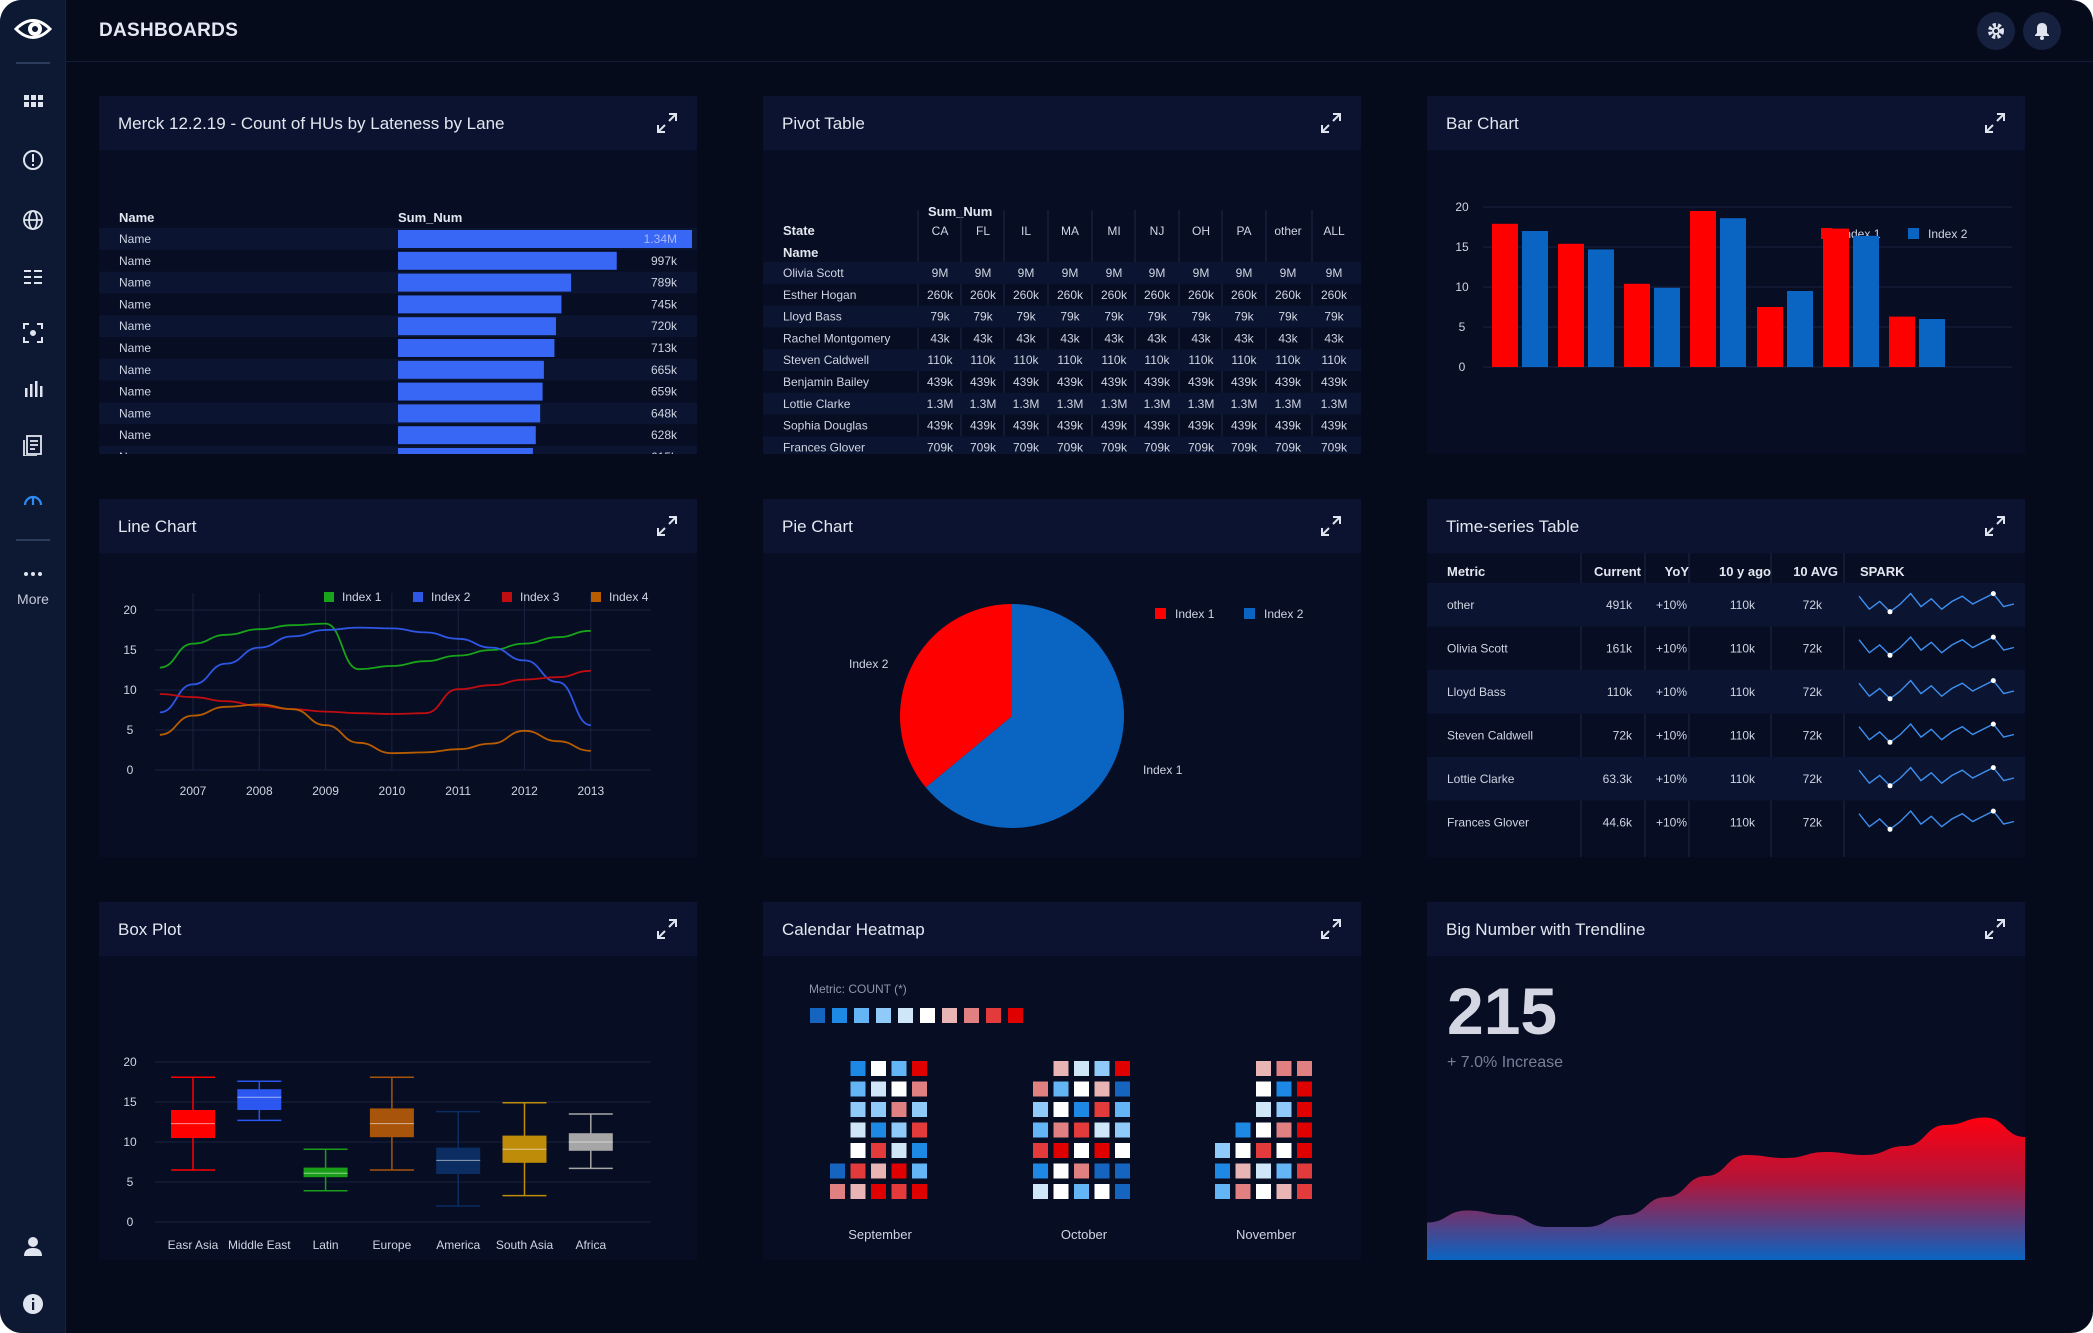 The image size is (2093, 1333). I want to click on pivot-cell: 260k, so click(1026, 295).